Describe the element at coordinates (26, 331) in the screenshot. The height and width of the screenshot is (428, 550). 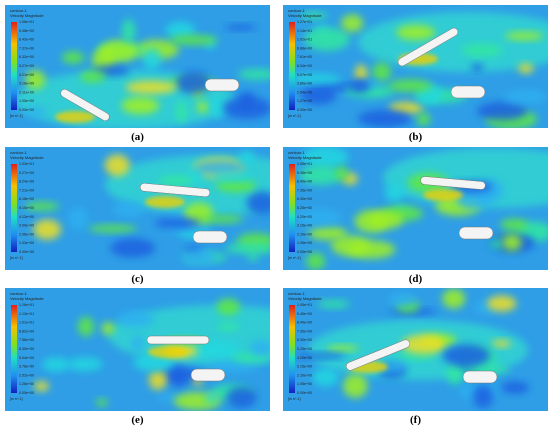
I see `colorbar-tick-label: 8.82e+00` at that location.